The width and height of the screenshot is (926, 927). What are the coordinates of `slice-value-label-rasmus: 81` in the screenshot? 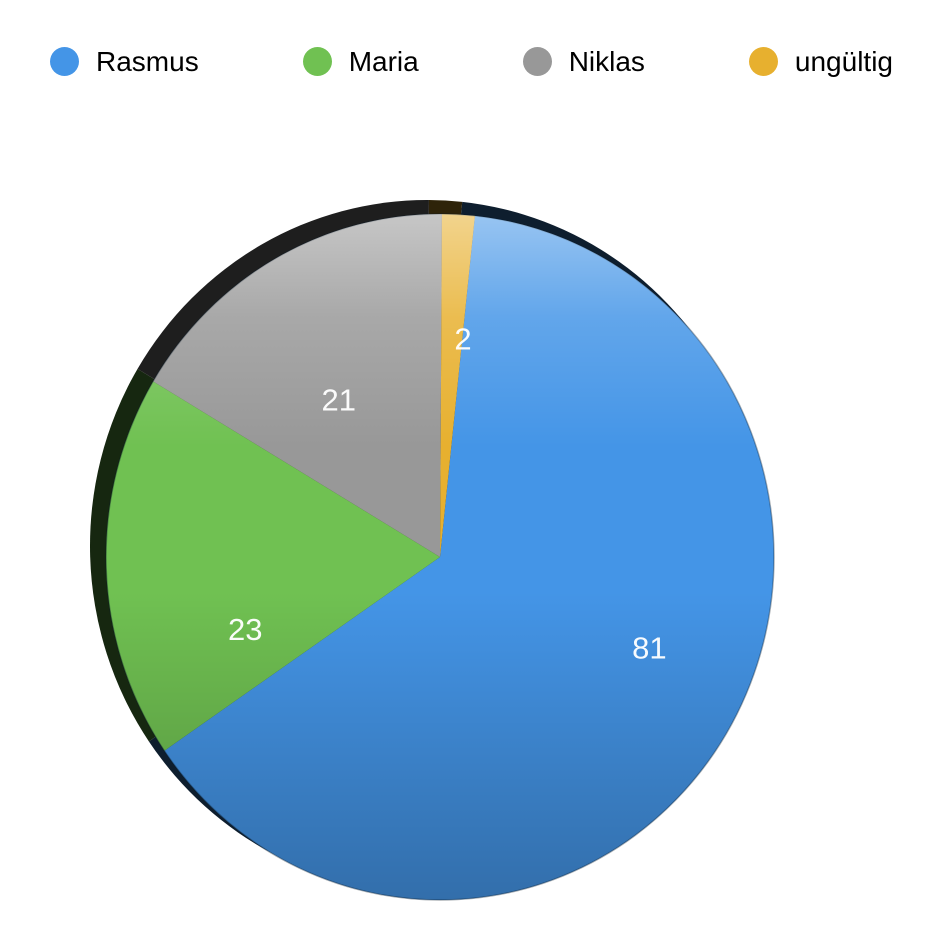 It's located at (649, 647).